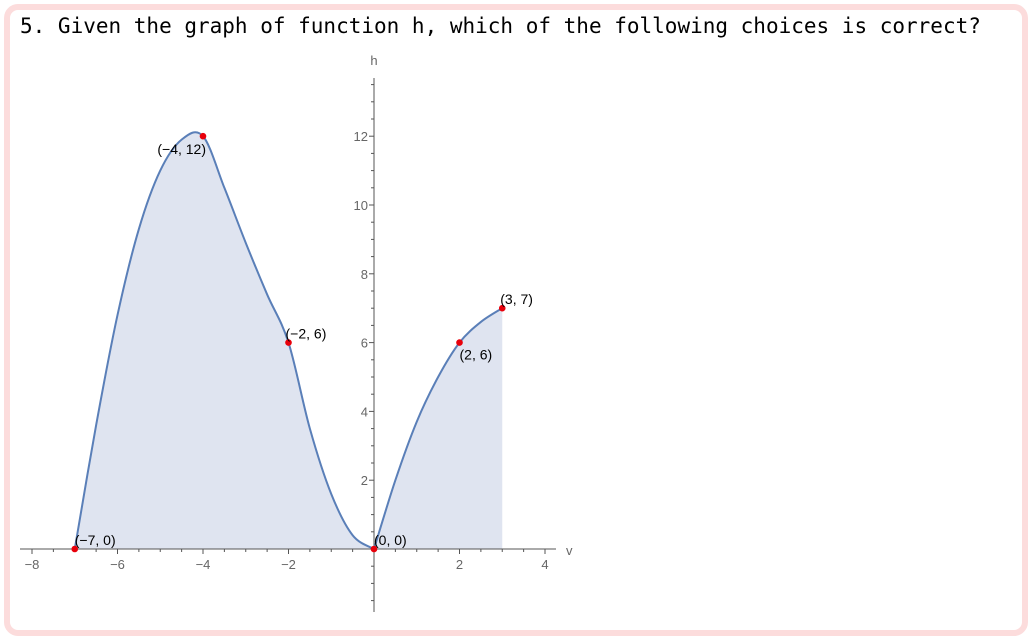 Image resolution: width=1028 pixels, height=636 pixels. Describe the element at coordinates (117, 564) in the screenshot. I see `x-tick-label: −6` at that location.